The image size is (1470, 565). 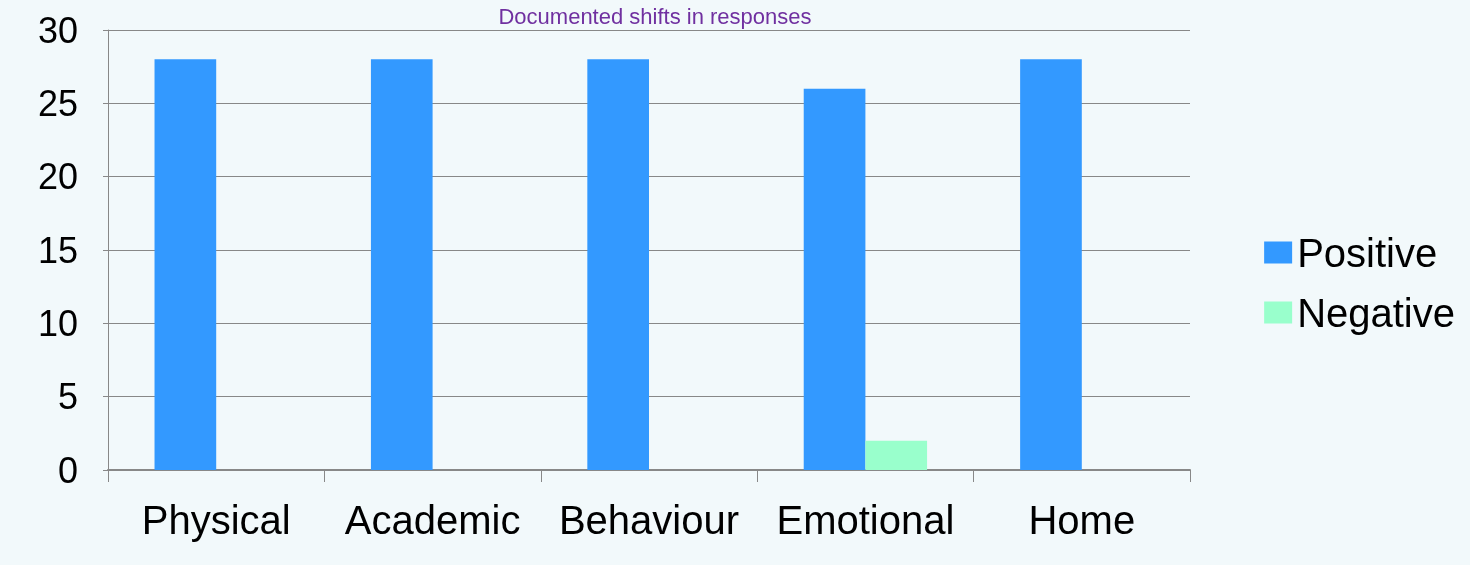 What do you see at coordinates (216, 520) in the screenshot?
I see `x-tick-label: Physical` at bounding box center [216, 520].